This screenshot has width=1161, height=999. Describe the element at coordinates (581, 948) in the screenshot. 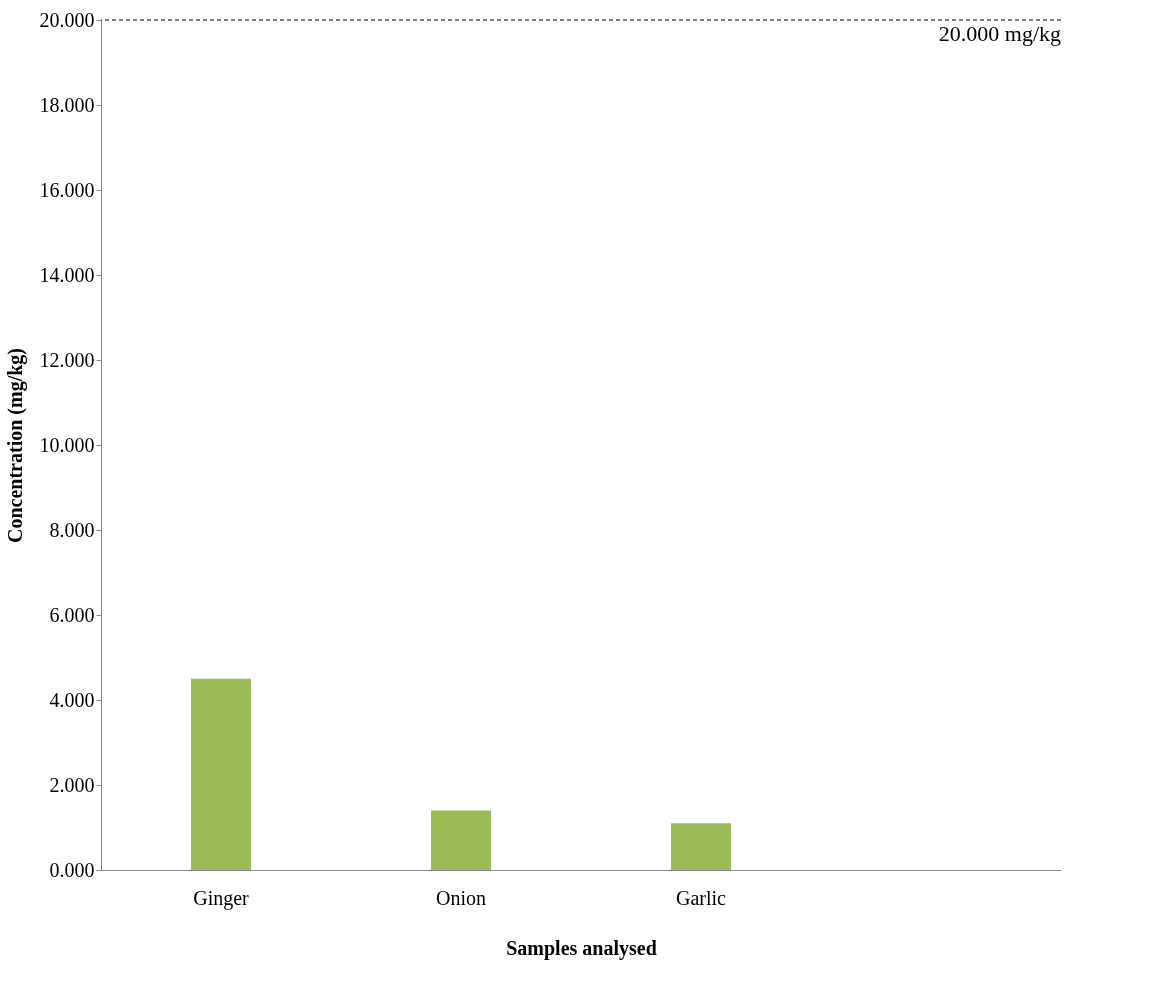

I see `x-axis-title: Samples analysed` at that location.